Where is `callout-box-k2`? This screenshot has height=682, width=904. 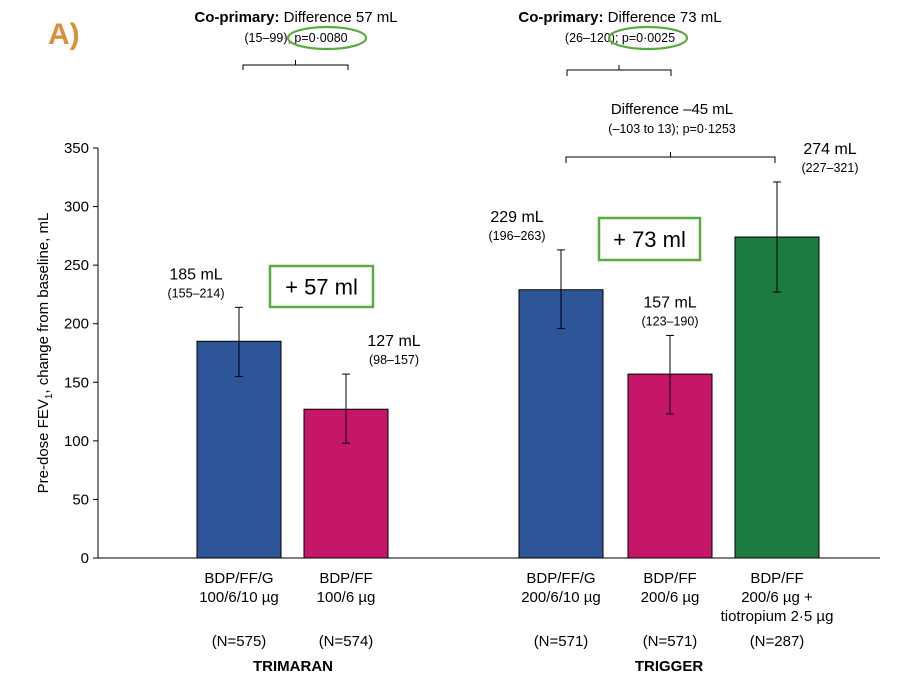
callout-box-k2 is located at coordinates (649, 239).